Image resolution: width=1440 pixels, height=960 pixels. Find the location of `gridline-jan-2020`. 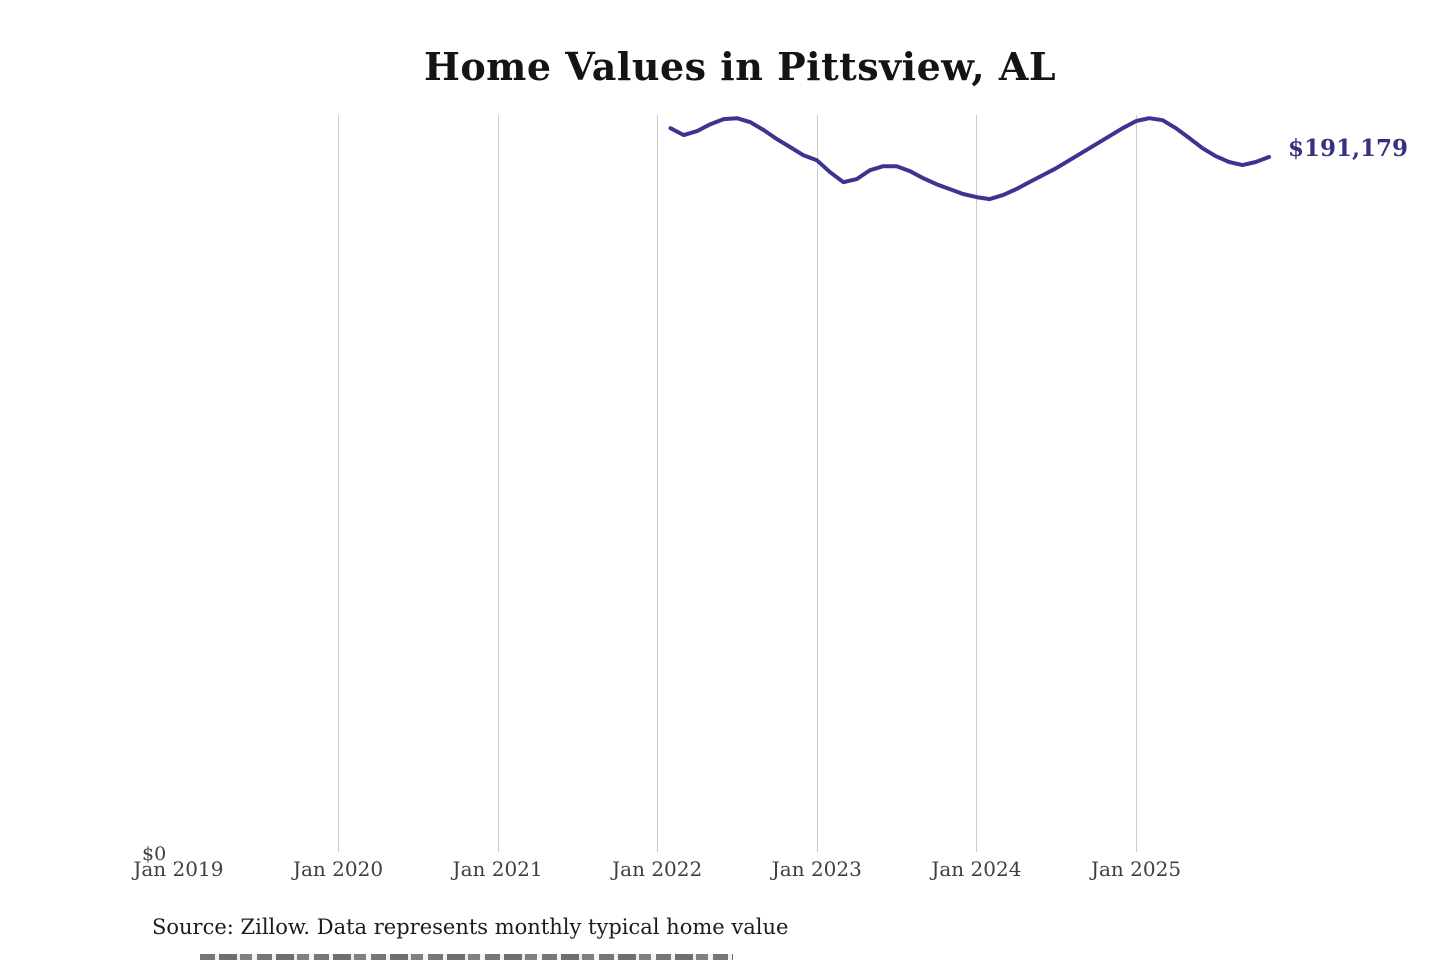

gridline-jan-2020 is located at coordinates (338, 483).